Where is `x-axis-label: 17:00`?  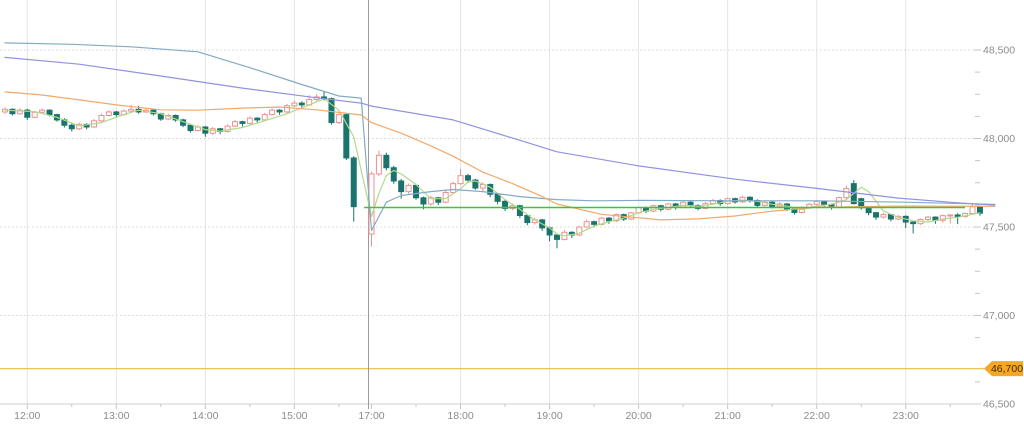 x-axis-label: 17:00 is located at coordinates (371, 416).